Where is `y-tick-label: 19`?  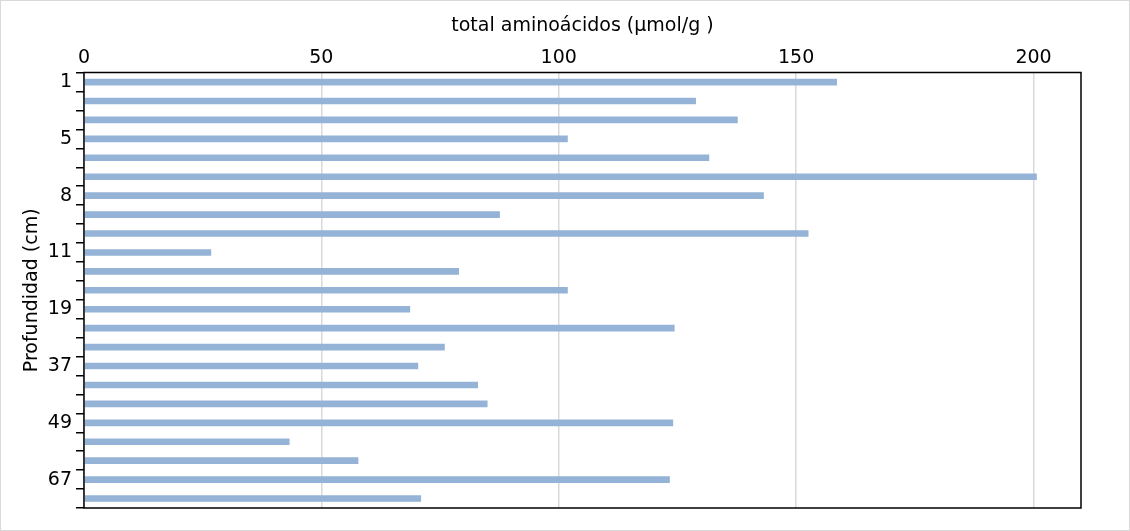 y-tick-label: 19 is located at coordinates (59, 307).